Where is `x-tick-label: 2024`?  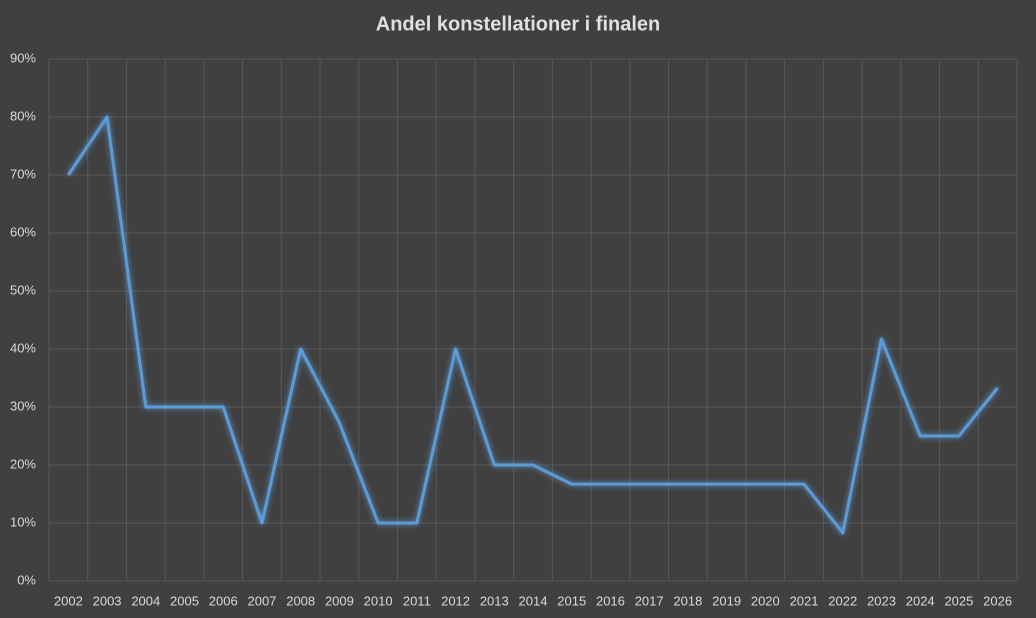 x-tick-label: 2024 is located at coordinates (920, 600).